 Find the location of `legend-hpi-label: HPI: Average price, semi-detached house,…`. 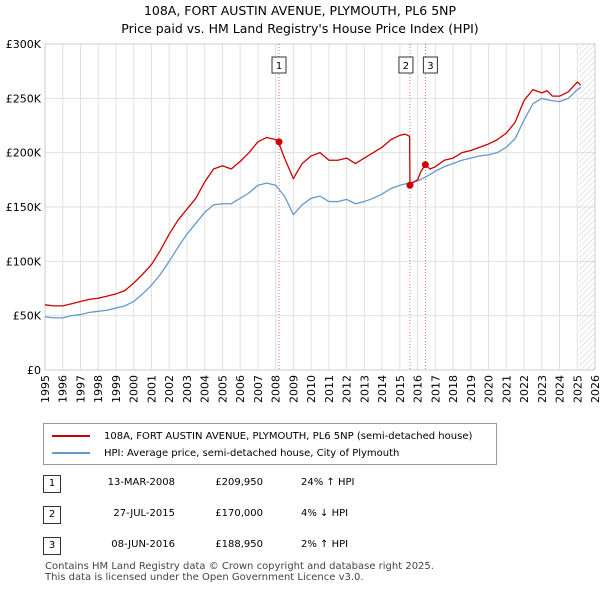

legend-hpi-label: HPI: Average price, semi-detached house,… is located at coordinates (252, 453).